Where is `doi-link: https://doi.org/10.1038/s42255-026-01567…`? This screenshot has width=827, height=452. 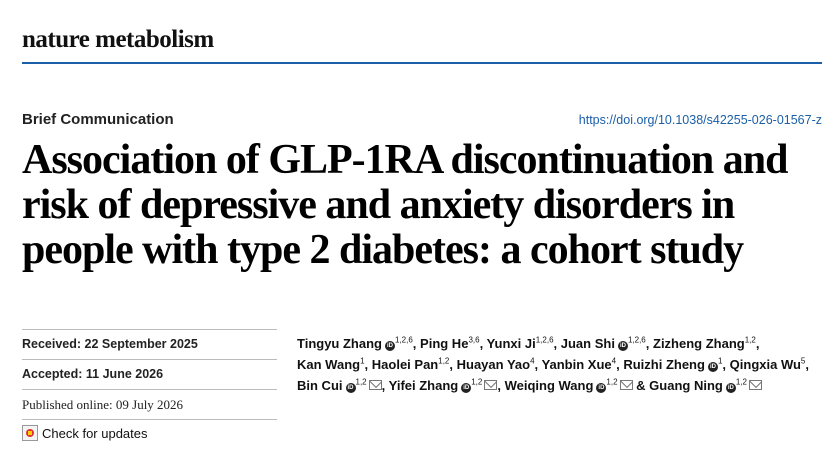
doi-link: https://doi.org/10.1038/s42255-026-01567… is located at coordinates (700, 120).